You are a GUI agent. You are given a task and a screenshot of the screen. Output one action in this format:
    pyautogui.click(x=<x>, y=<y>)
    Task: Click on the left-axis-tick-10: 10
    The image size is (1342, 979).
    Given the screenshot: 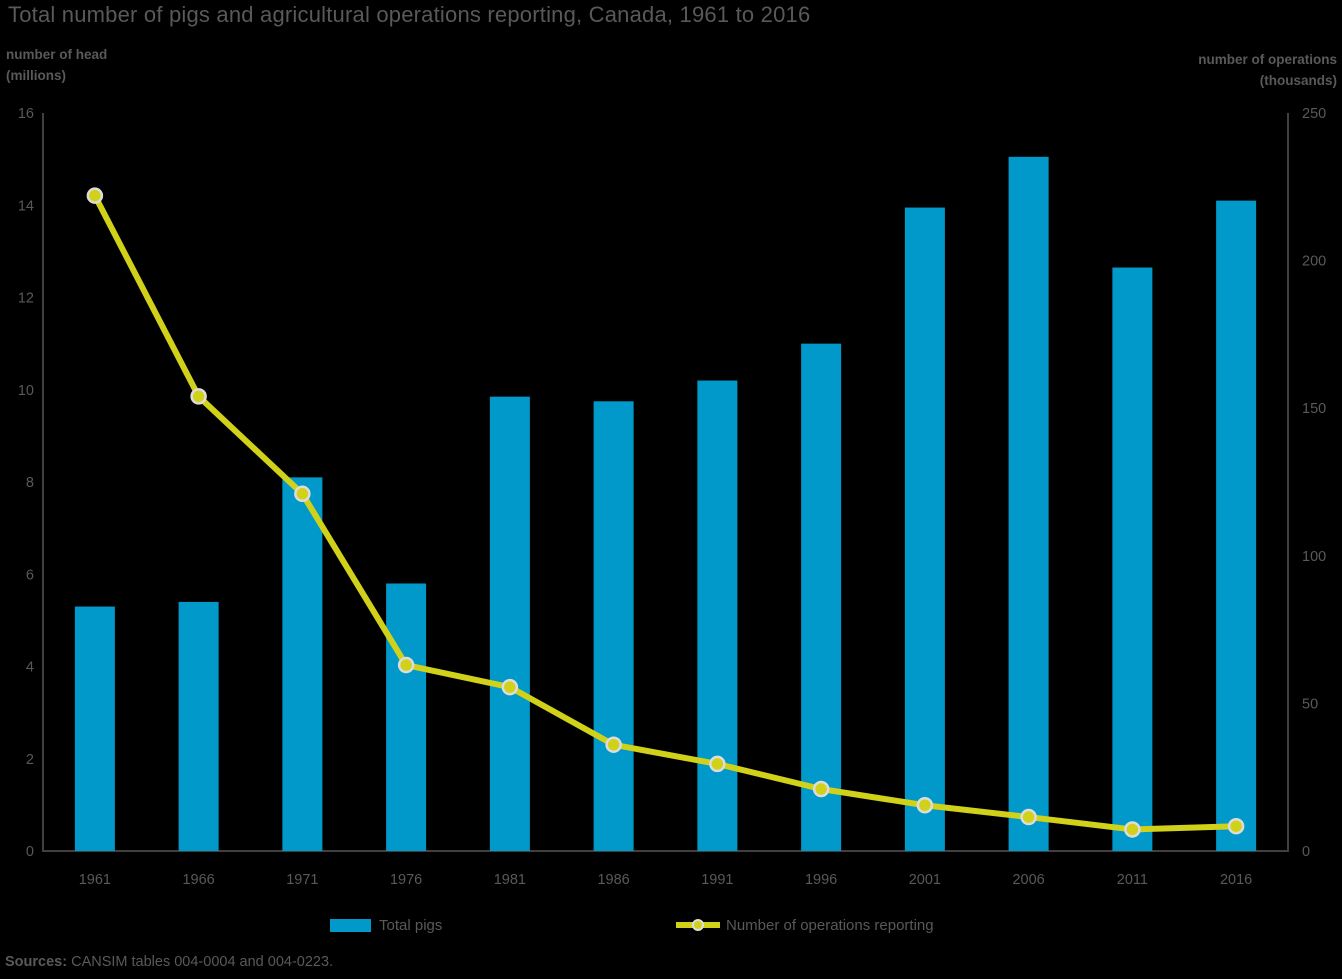 What is the action you would take?
    pyautogui.click(x=26, y=391)
    